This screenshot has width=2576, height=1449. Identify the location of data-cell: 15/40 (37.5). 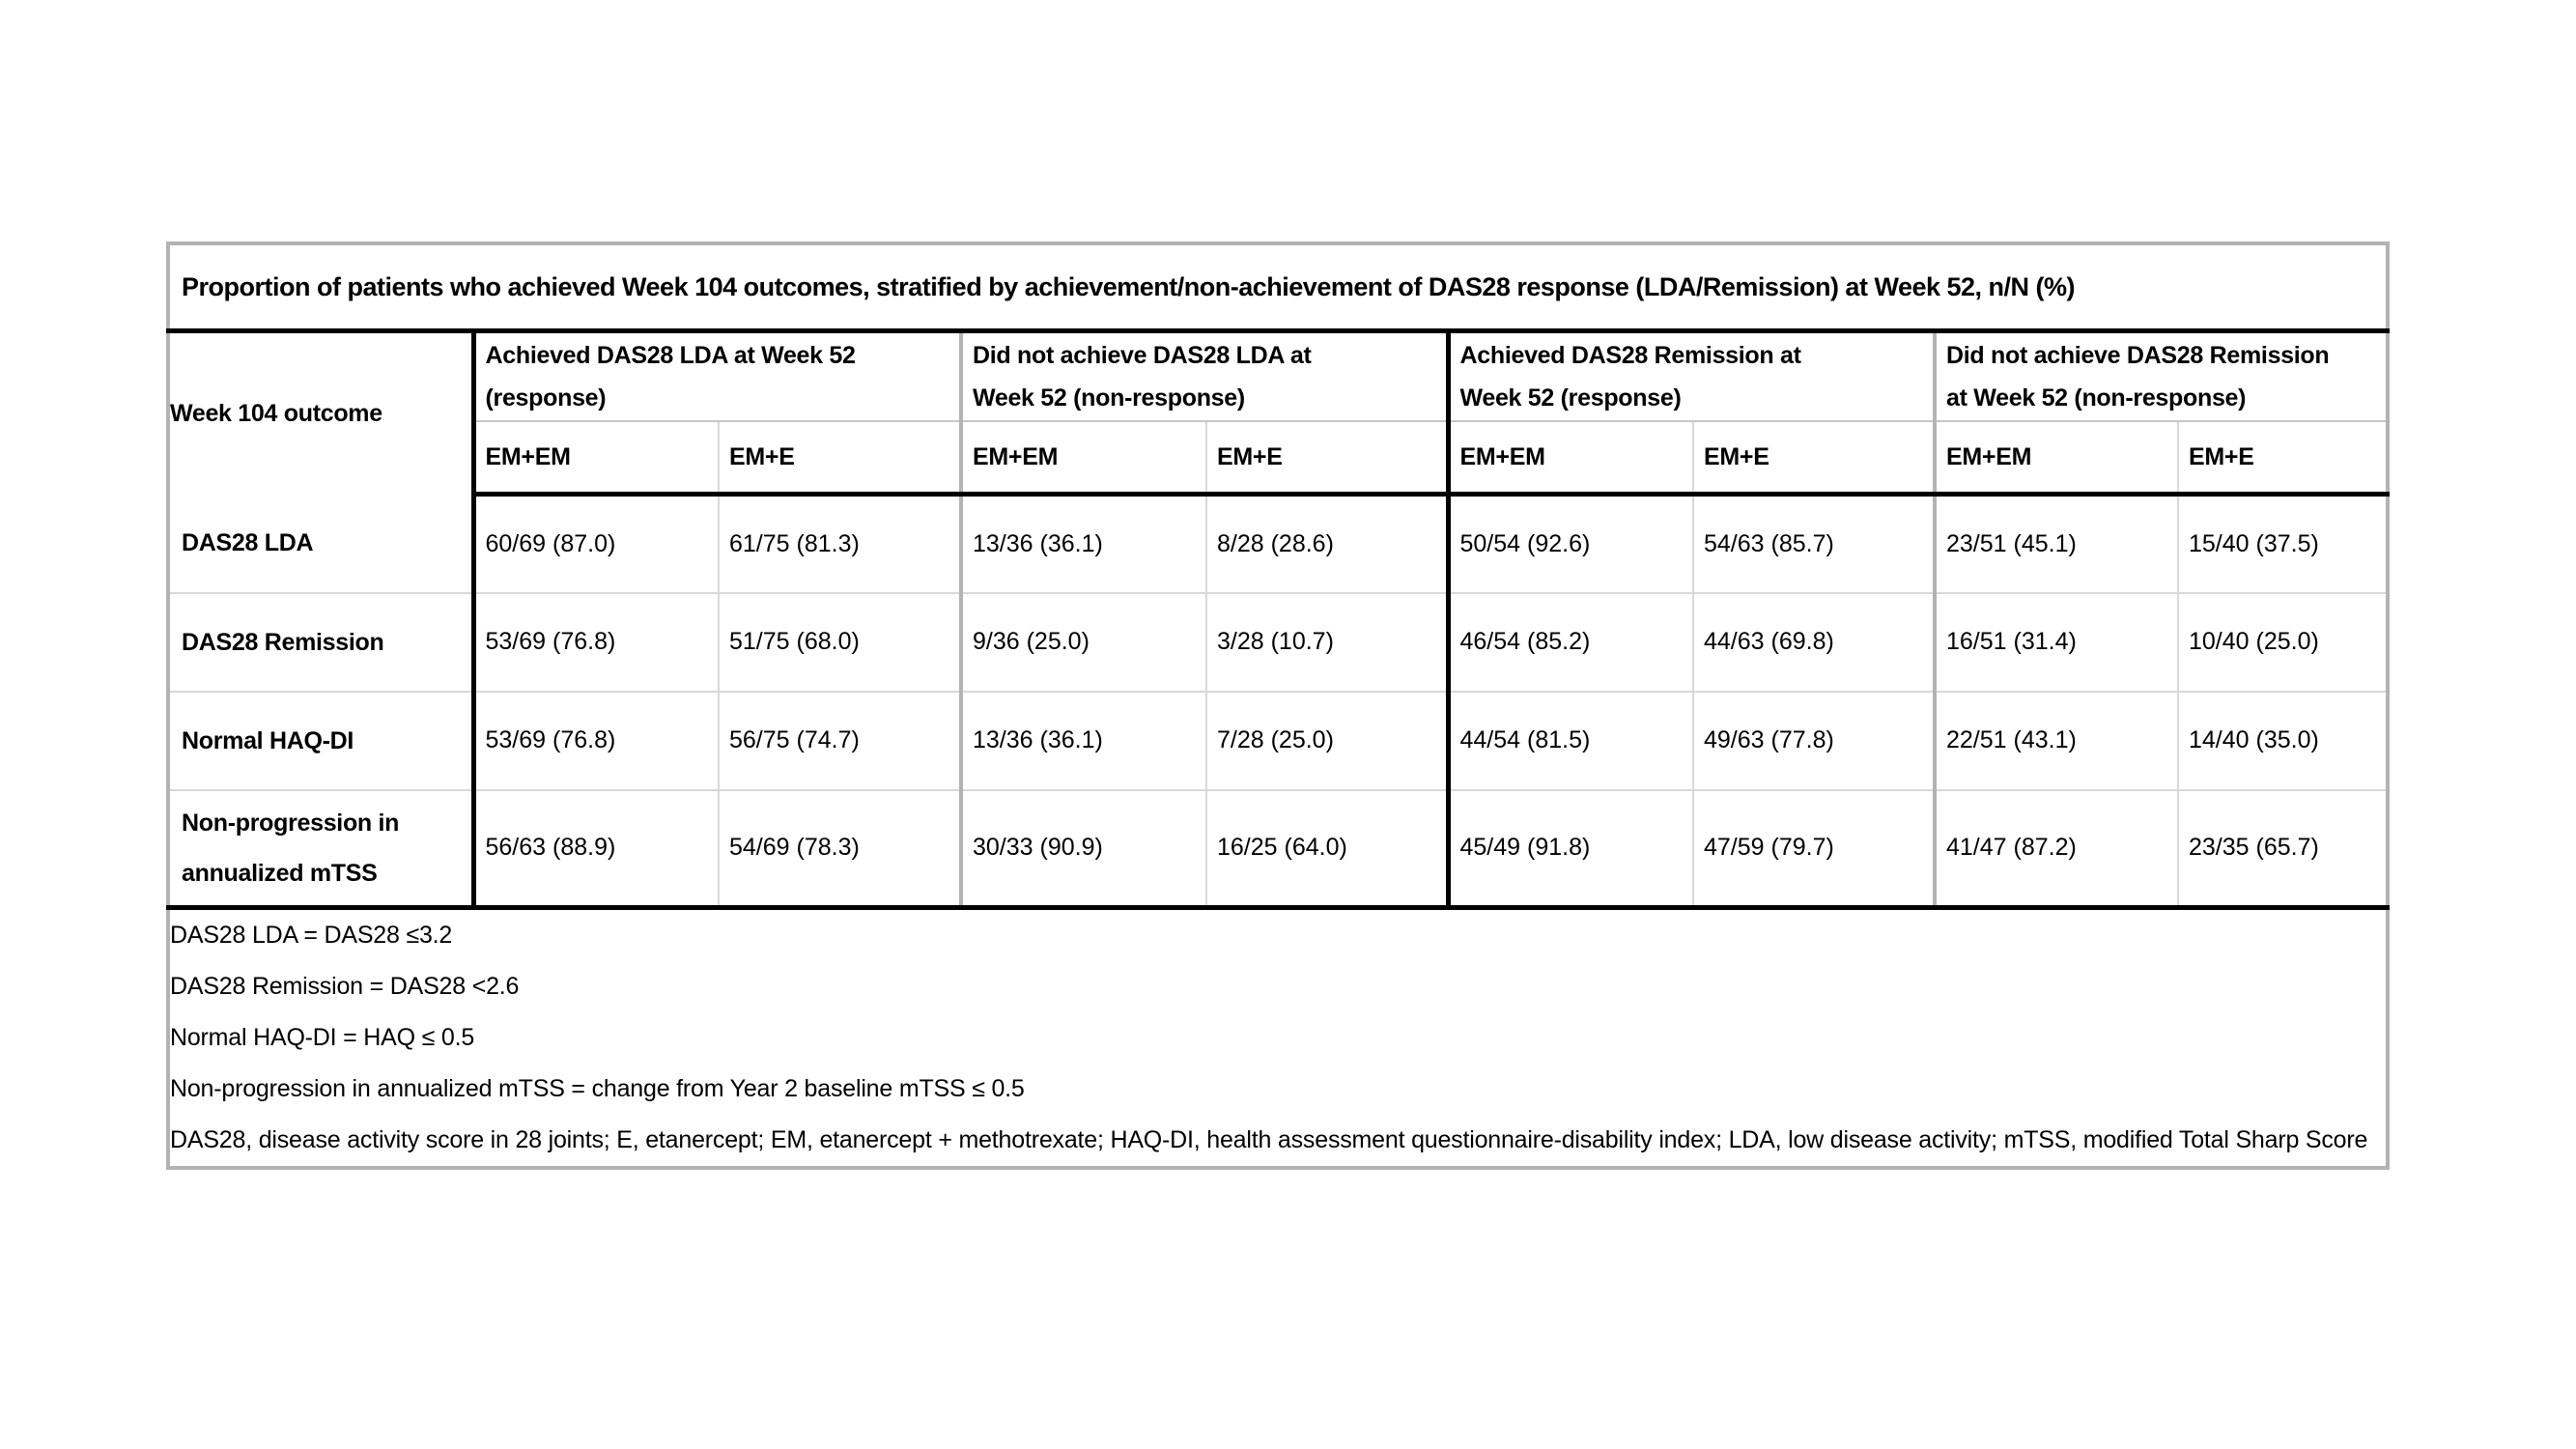
(2254, 543).